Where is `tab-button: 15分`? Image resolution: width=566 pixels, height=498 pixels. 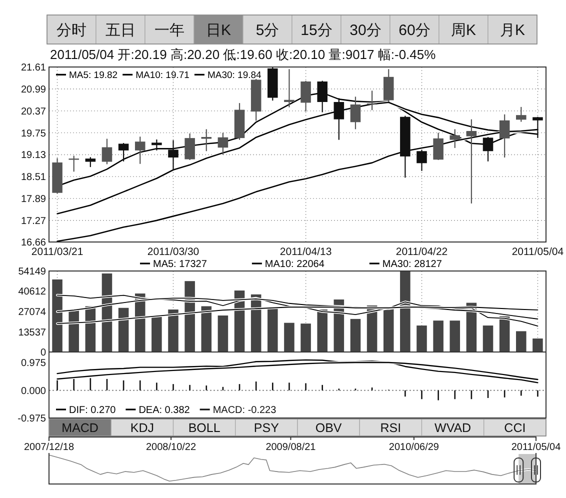
tab-button: 15分 is located at coordinates (317, 29).